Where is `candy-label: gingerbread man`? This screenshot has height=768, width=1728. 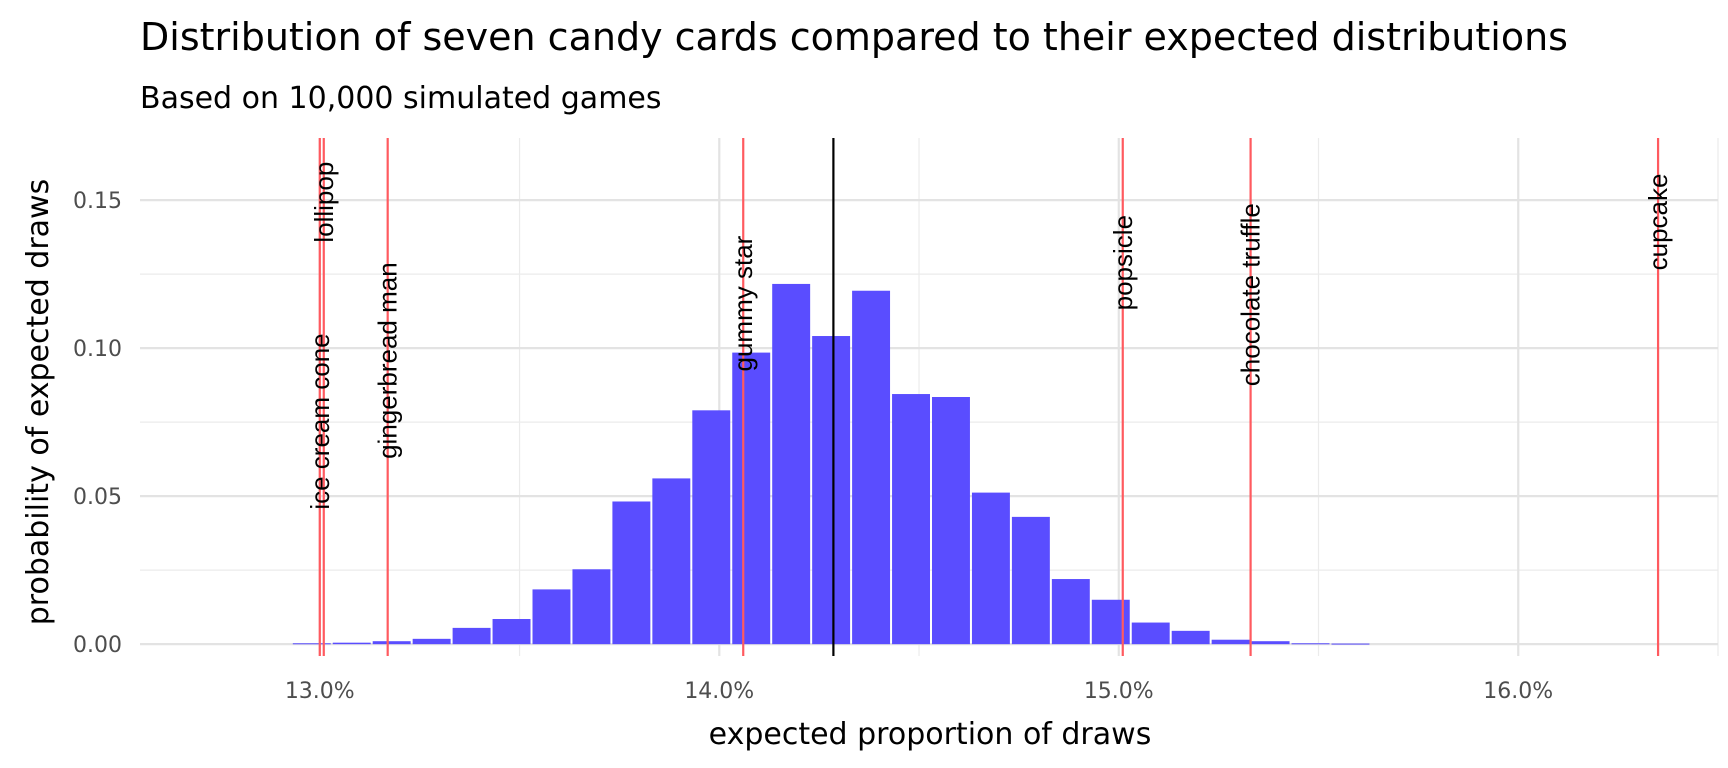
candy-label: gingerbread man is located at coordinates (388, 360).